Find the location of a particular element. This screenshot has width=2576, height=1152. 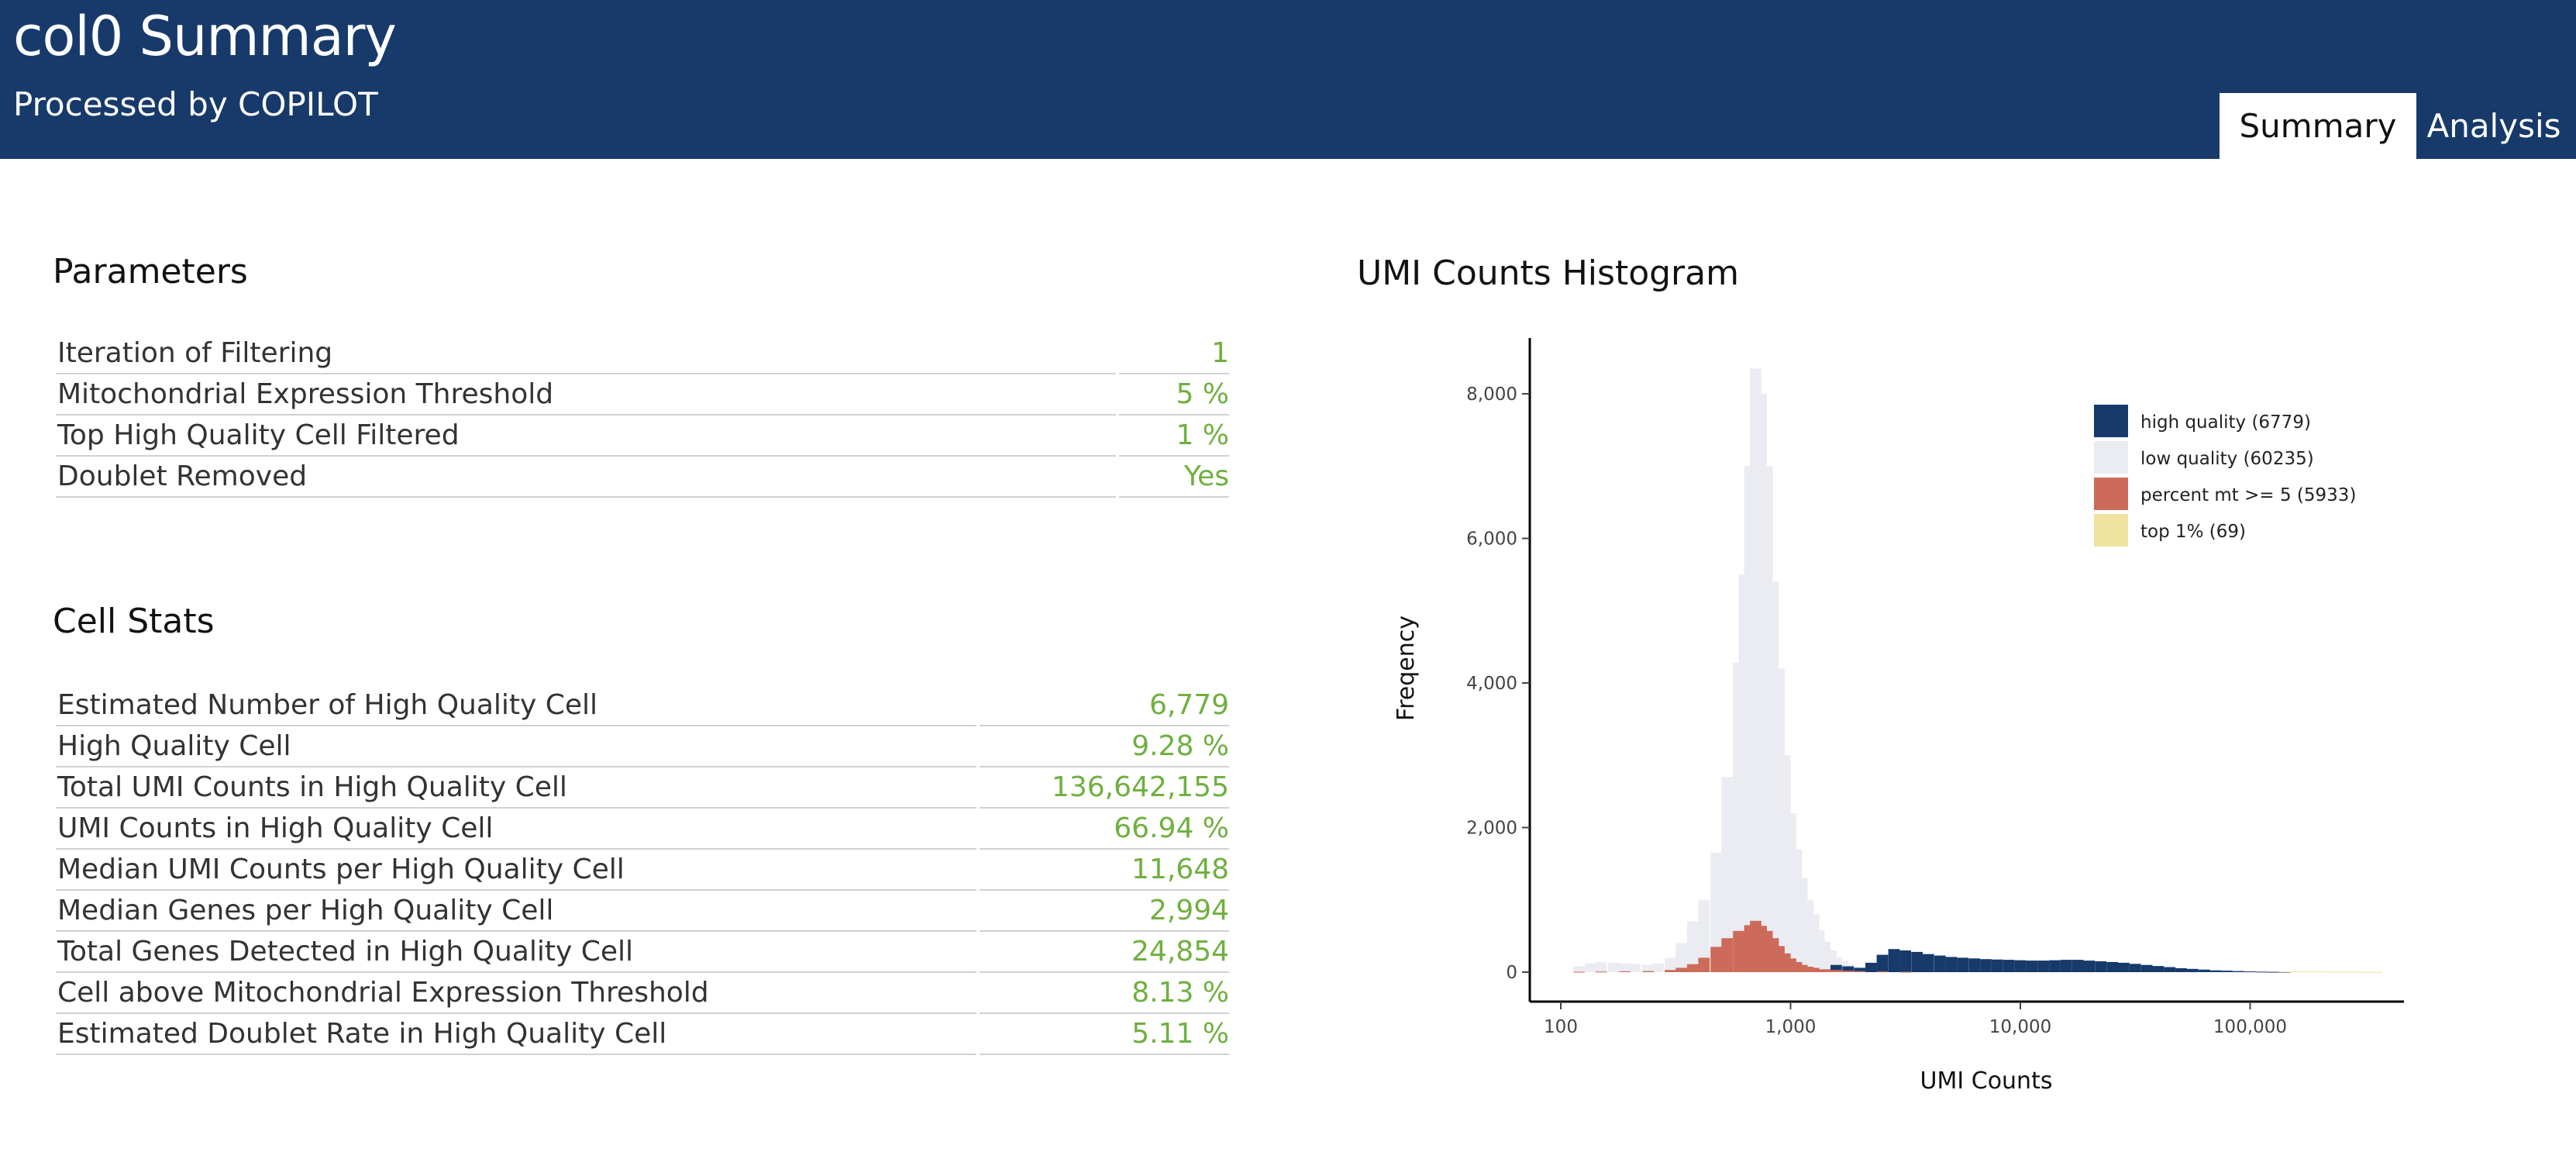

stat-value: 11,648 is located at coordinates (1102, 870).